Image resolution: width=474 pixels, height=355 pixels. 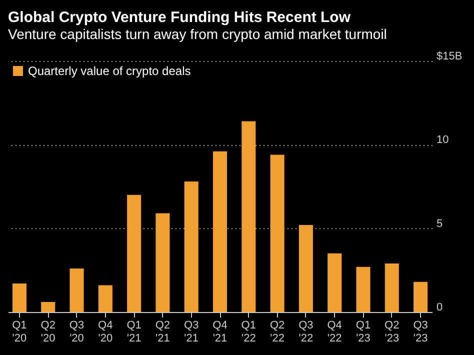 What do you see at coordinates (334, 332) in the screenshot?
I see `x-tick-label: Q4 '22` at bounding box center [334, 332].